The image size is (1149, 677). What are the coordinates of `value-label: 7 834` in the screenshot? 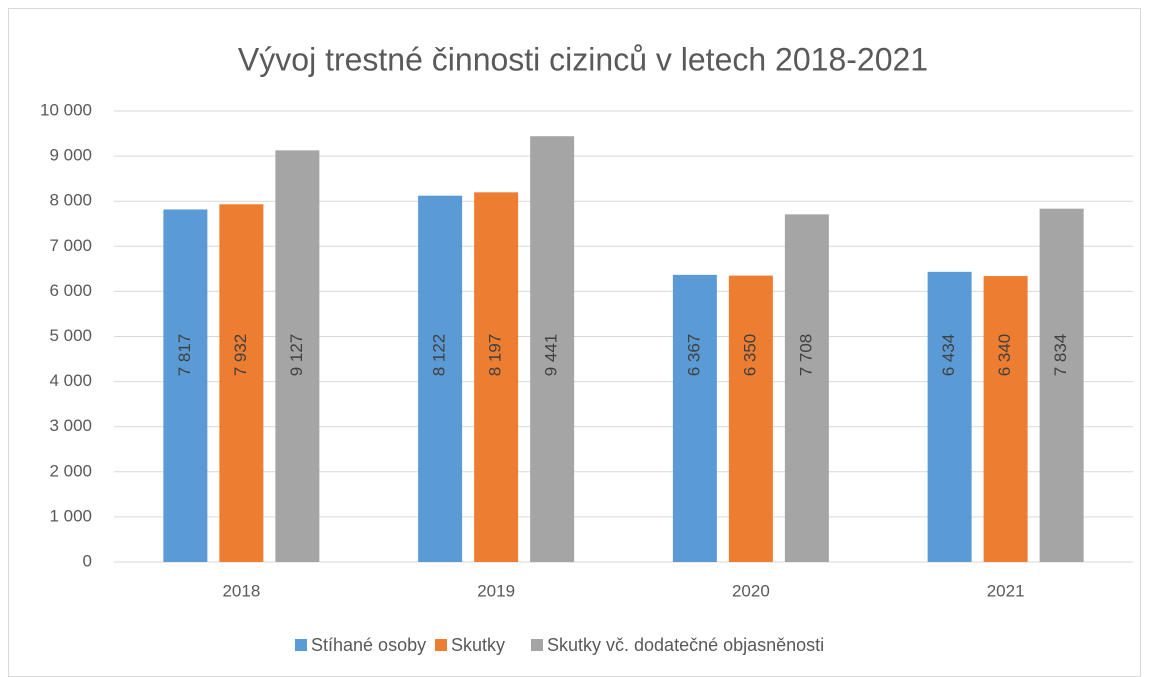 It's located at (1060, 355).